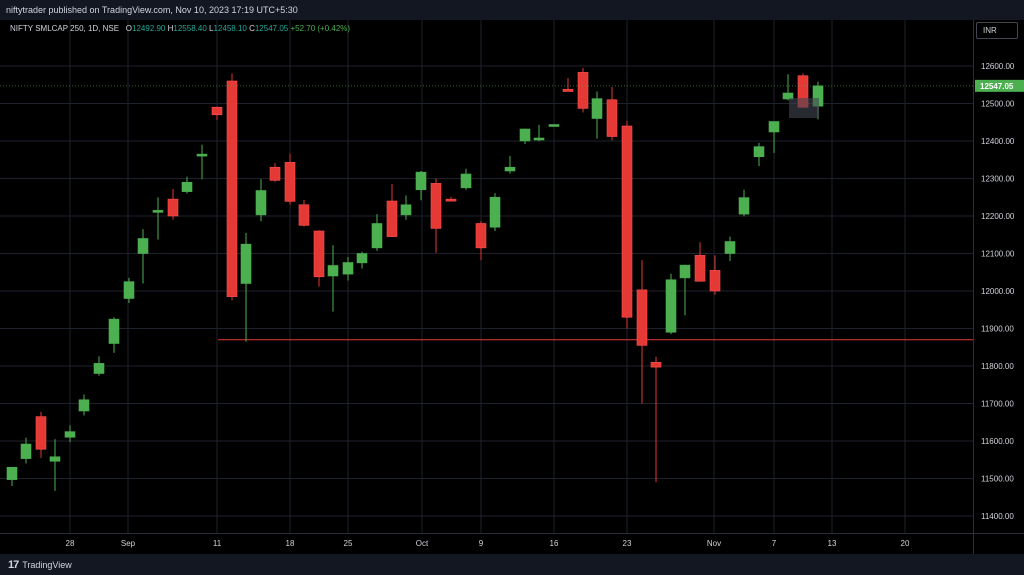 Image resolution: width=1024 pixels, height=575 pixels. What do you see at coordinates (997, 30) in the screenshot?
I see `currency-button: INR` at bounding box center [997, 30].